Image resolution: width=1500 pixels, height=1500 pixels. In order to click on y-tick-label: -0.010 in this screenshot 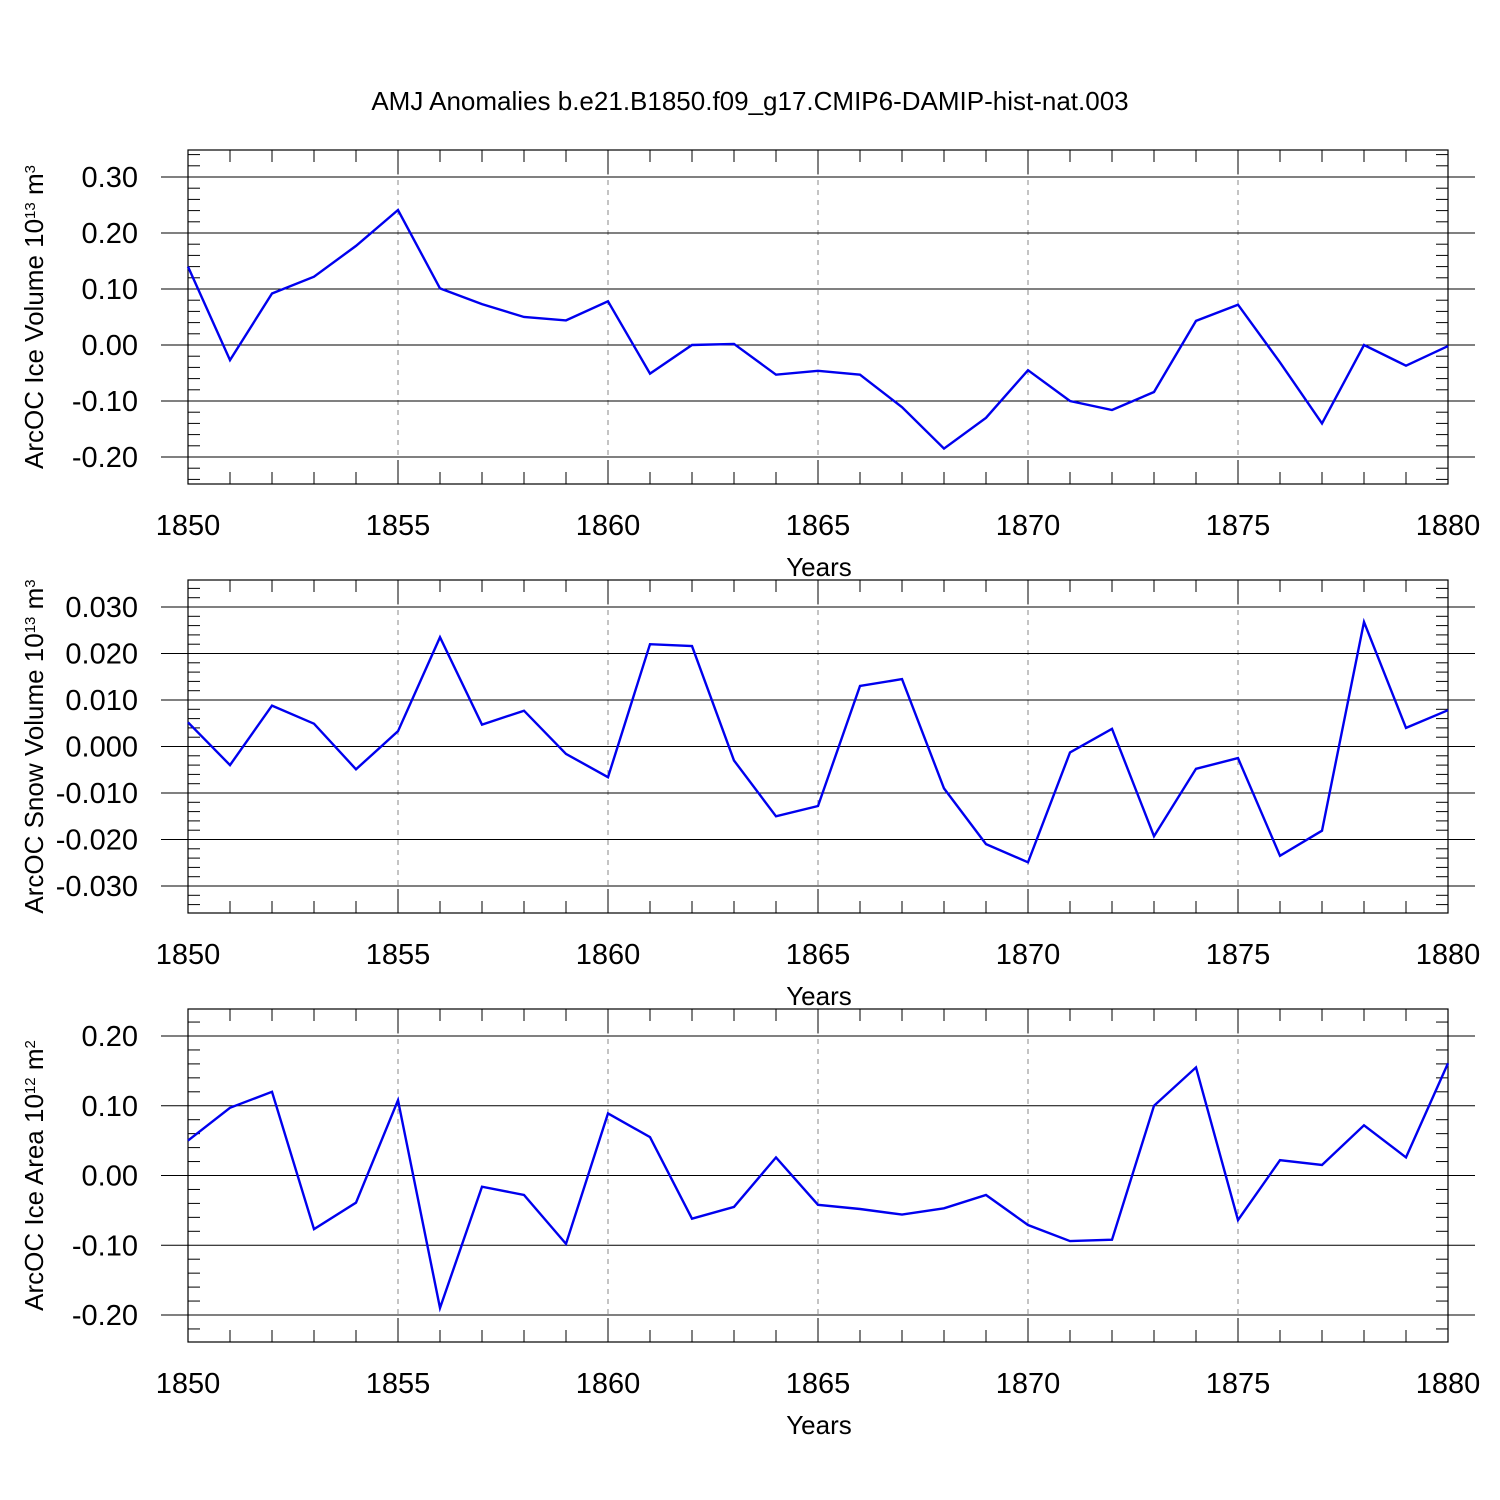, I will do `click(97, 794)`.